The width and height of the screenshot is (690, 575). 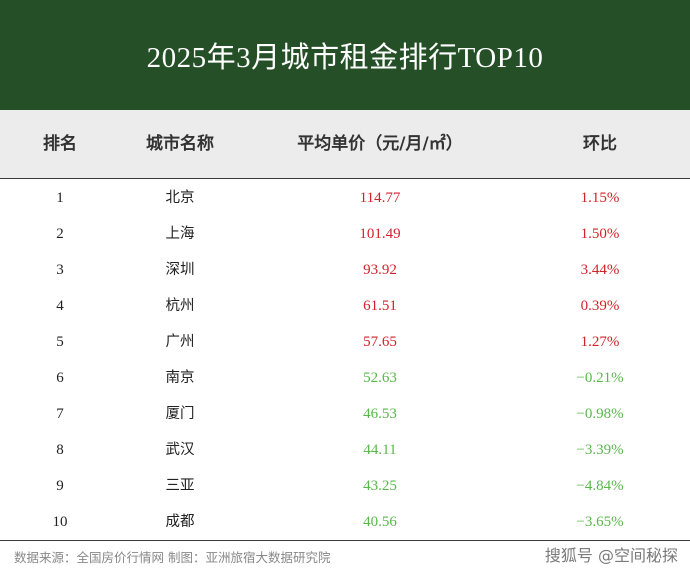 What do you see at coordinates (180, 270) in the screenshot?
I see `city-cell: 深圳` at bounding box center [180, 270].